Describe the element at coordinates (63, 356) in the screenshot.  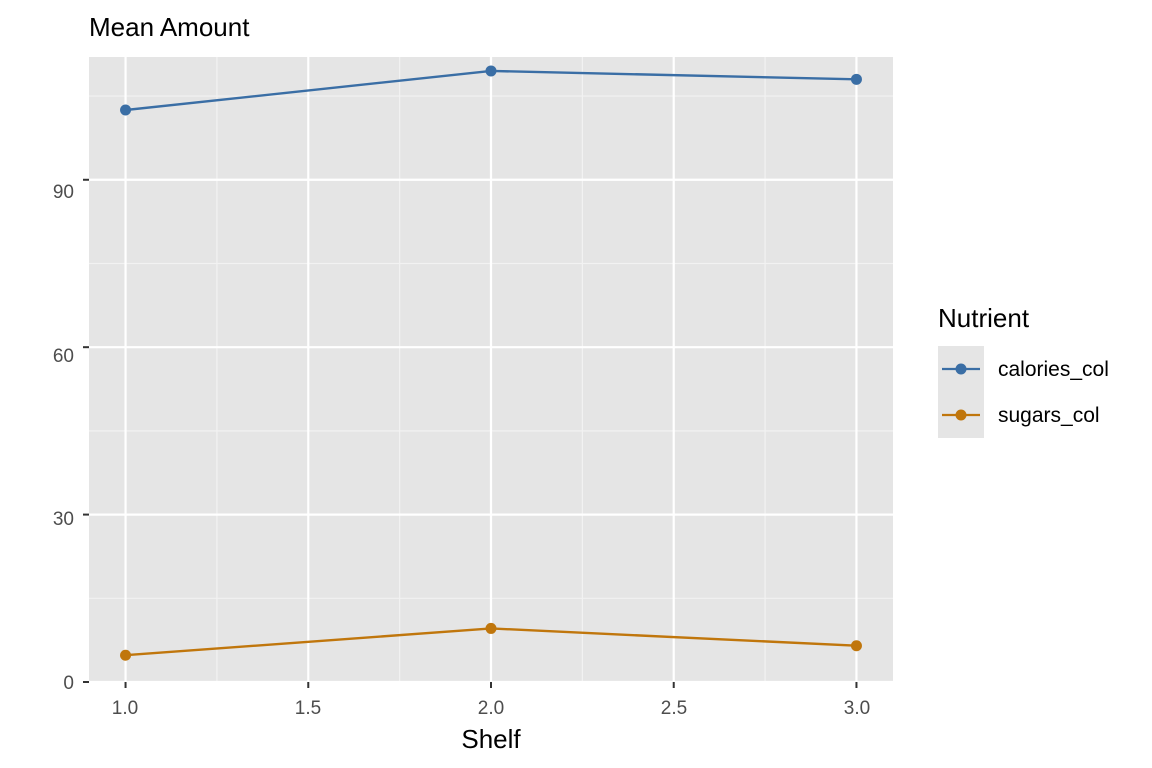
I see `y-tick-label: 60` at that location.